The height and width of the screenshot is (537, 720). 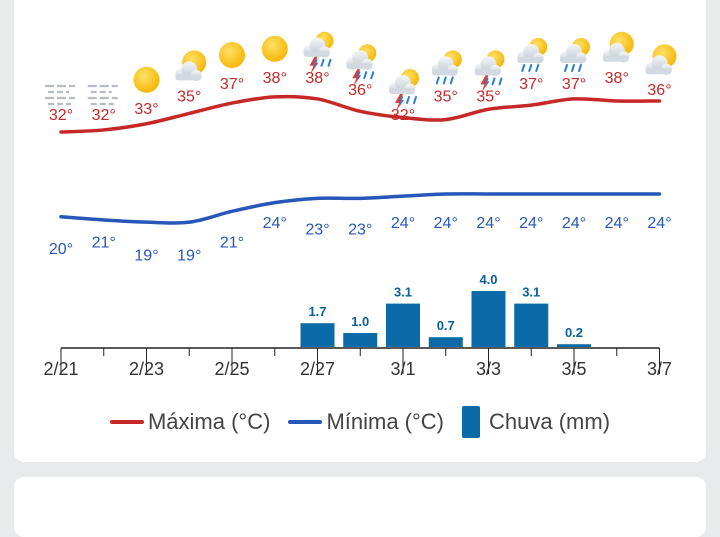 I want to click on legend-min-swatch, so click(x=305, y=422).